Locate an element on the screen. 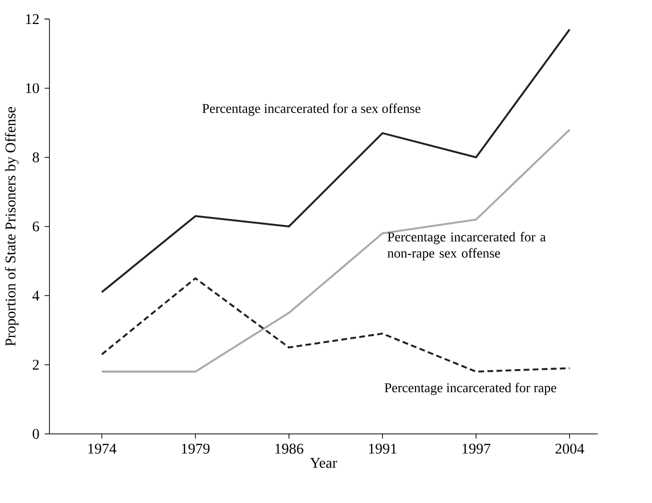  y-tick-label: 2 is located at coordinates (35, 365).